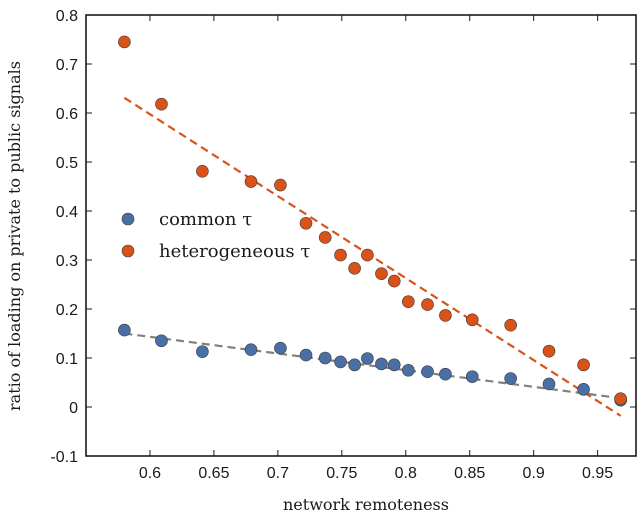  What do you see at coordinates (597, 473) in the screenshot?
I see `x-tick-label: 0.95` at bounding box center [597, 473].